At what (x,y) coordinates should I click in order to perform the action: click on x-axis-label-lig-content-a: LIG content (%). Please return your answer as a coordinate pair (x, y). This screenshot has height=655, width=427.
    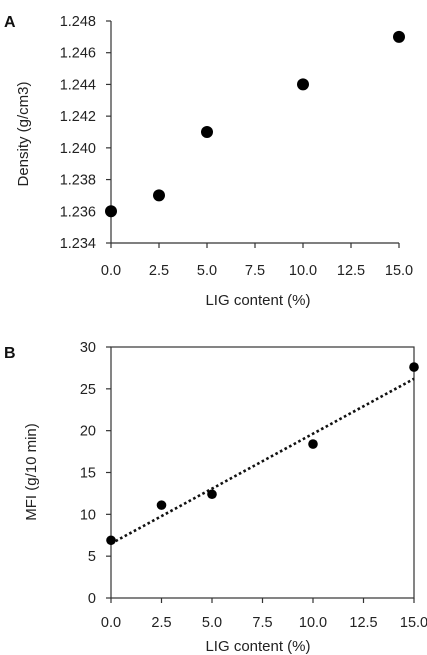
    Looking at the image, I should click on (257, 300).